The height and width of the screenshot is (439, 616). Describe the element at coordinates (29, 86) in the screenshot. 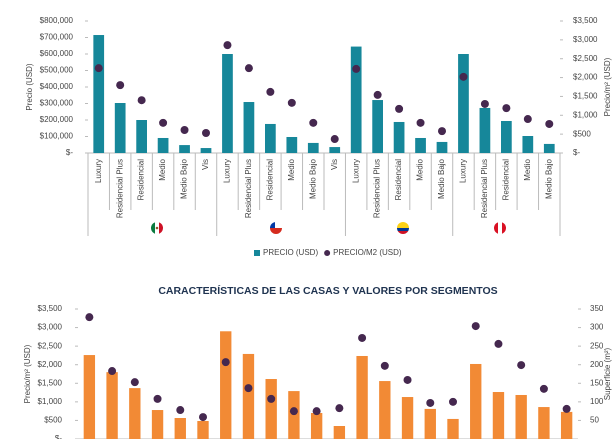

I see `y-axis-title: Precio (USD)` at that location.